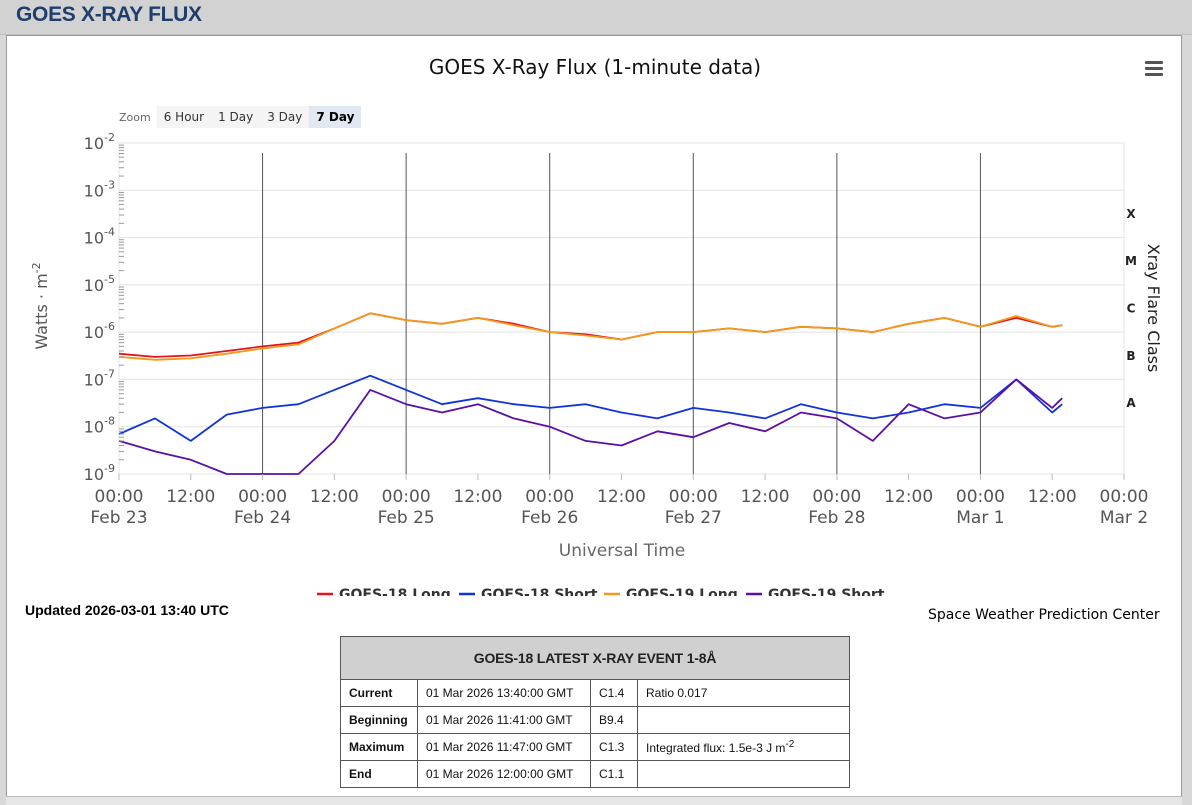  What do you see at coordinates (99, 378) in the screenshot?
I see `y-tick-label: 10⁻⁷` at bounding box center [99, 378].